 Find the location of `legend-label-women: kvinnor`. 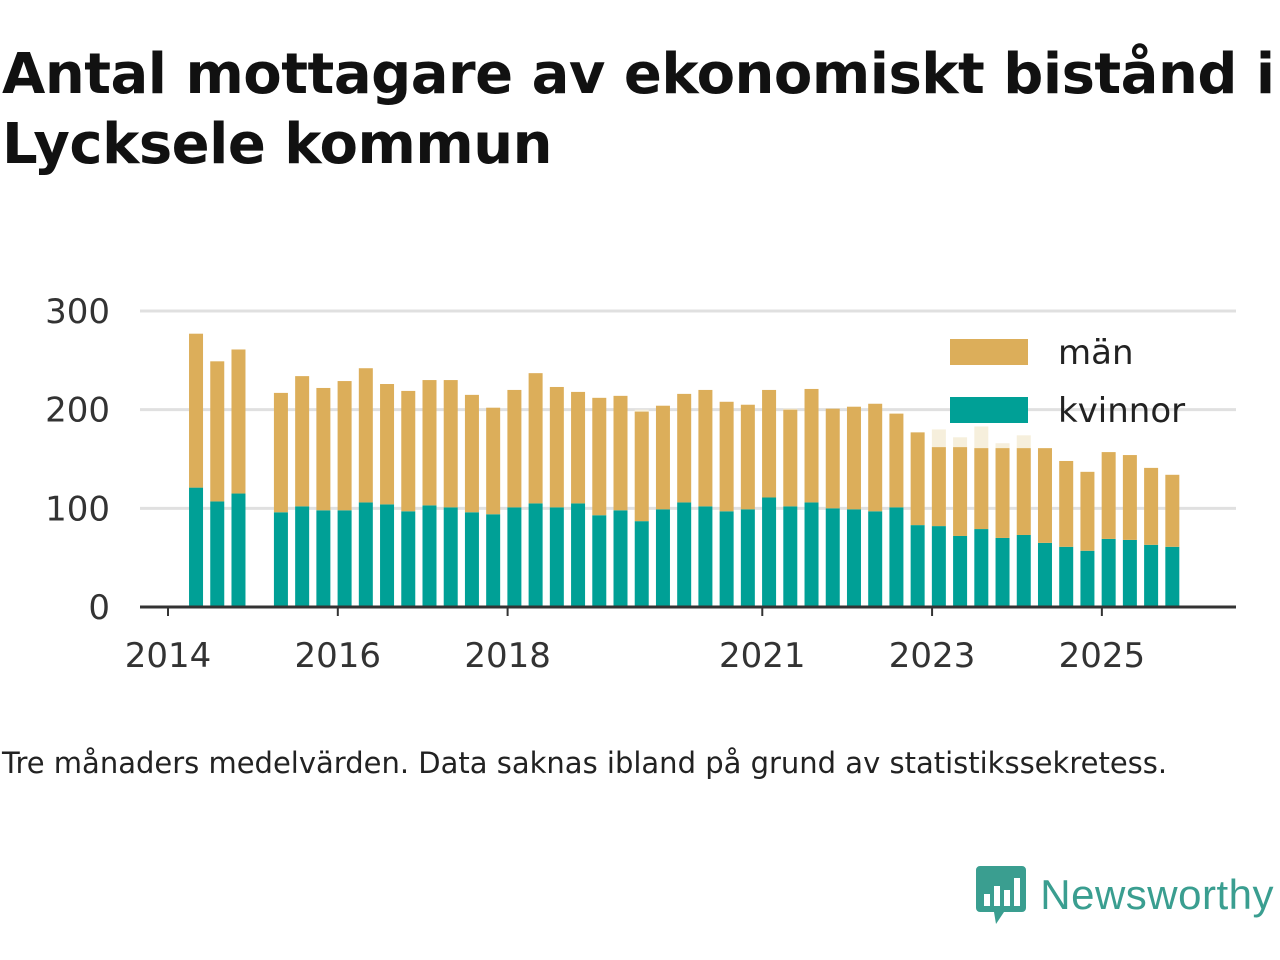

legend-label-women: kvinnor is located at coordinates (1121, 411).